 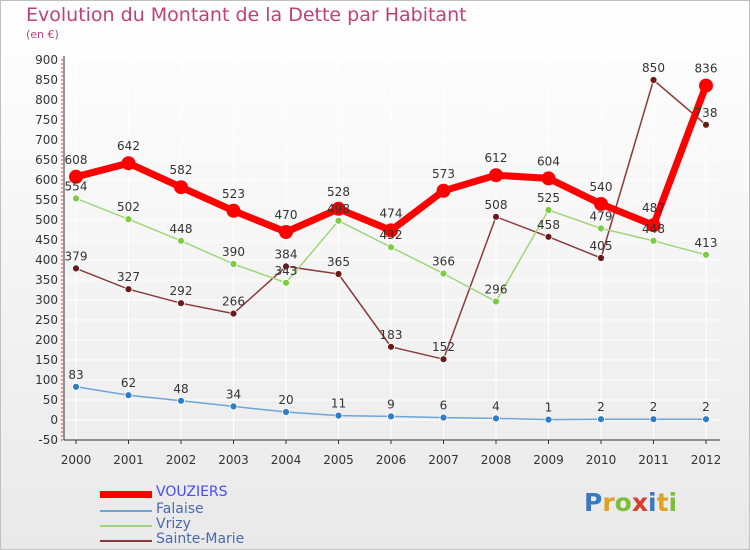 What do you see at coordinates (173, 524) in the screenshot?
I see `legend-label-vrizy: Vrizy` at bounding box center [173, 524].